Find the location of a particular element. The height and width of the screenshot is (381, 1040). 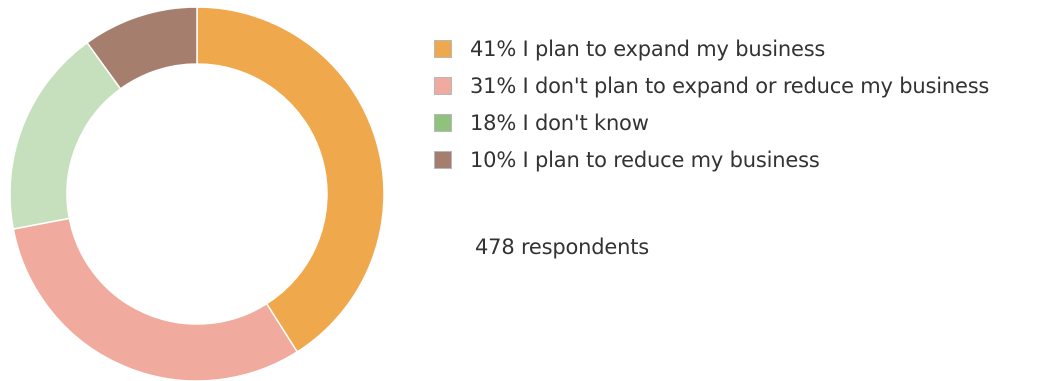

legend-swatch-no-change is located at coordinates (443, 85).